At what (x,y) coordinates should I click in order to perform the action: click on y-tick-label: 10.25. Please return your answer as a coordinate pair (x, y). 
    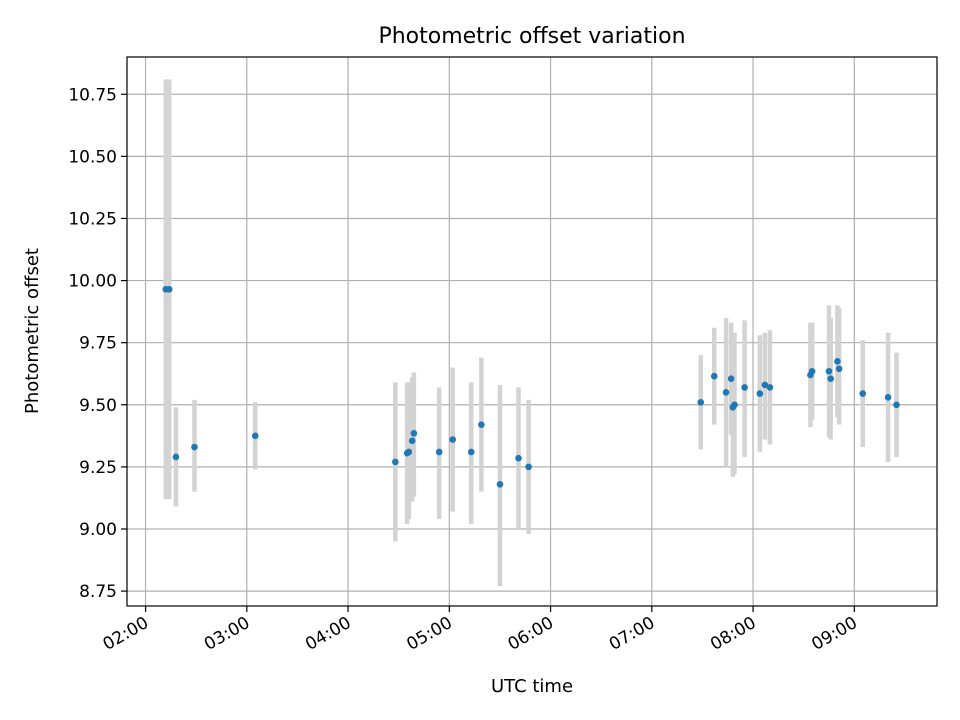
    Looking at the image, I should click on (92, 219).